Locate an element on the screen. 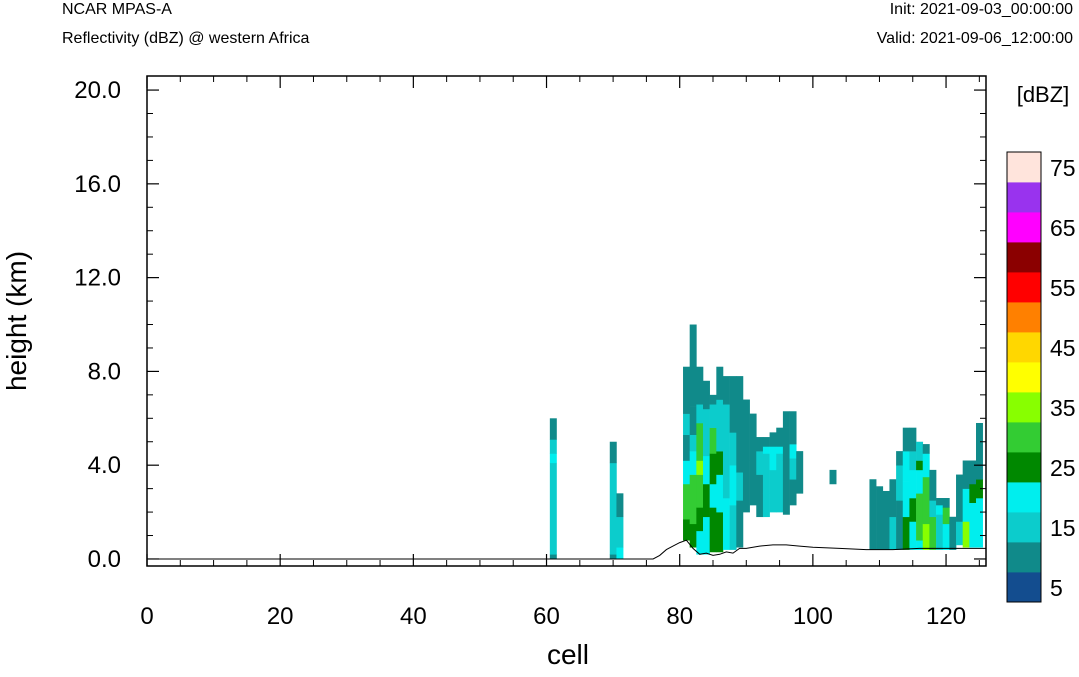 The height and width of the screenshot is (677, 1079). terrain-line is located at coordinates (566, 549).